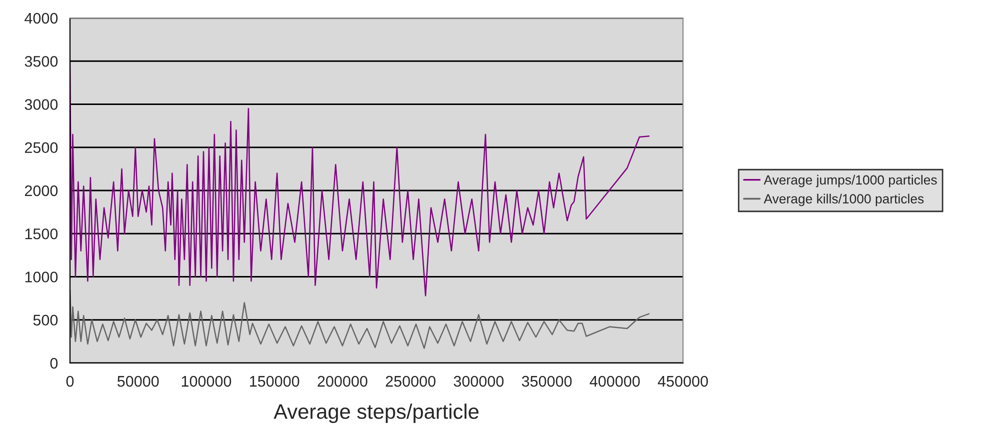 The height and width of the screenshot is (446, 982). What do you see at coordinates (41, 190) in the screenshot?
I see `y-tick-label: 2000` at bounding box center [41, 190].